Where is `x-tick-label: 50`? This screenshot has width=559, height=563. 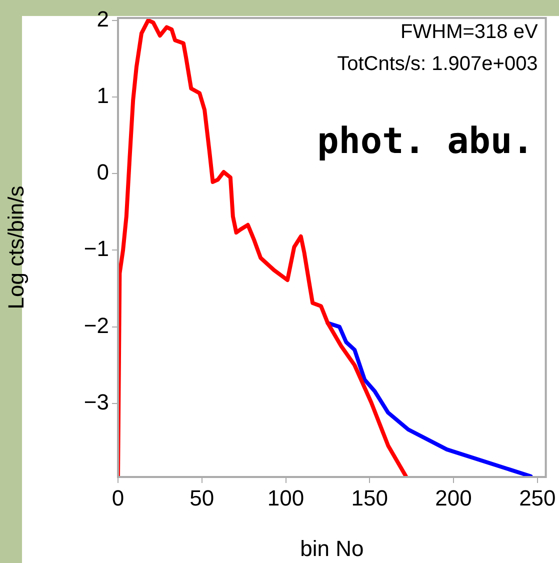
x-tick-label: 50 is located at coordinates (202, 497).